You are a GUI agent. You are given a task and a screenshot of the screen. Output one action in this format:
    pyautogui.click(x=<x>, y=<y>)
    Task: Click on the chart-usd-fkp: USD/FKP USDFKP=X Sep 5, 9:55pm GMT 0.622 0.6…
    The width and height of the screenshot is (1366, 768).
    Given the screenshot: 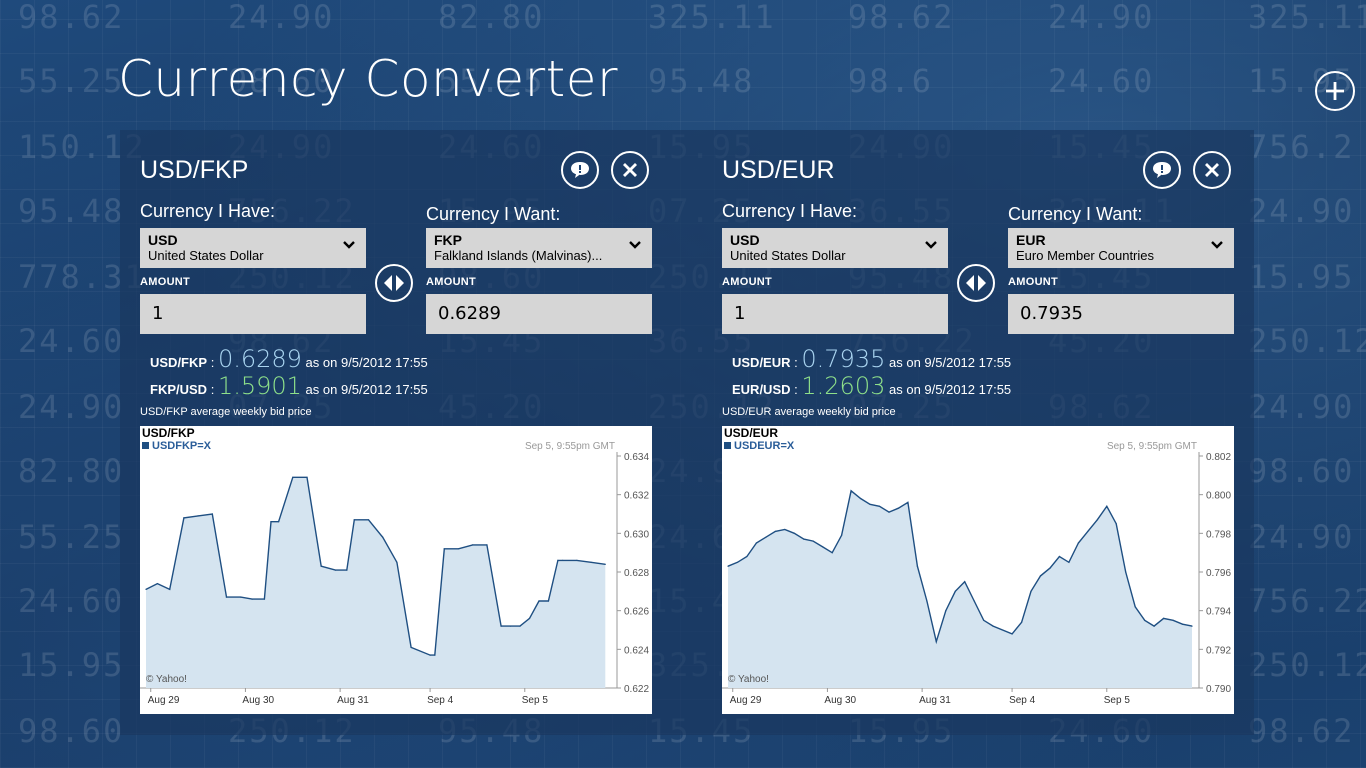 What is the action you would take?
    pyautogui.click(x=396, y=570)
    